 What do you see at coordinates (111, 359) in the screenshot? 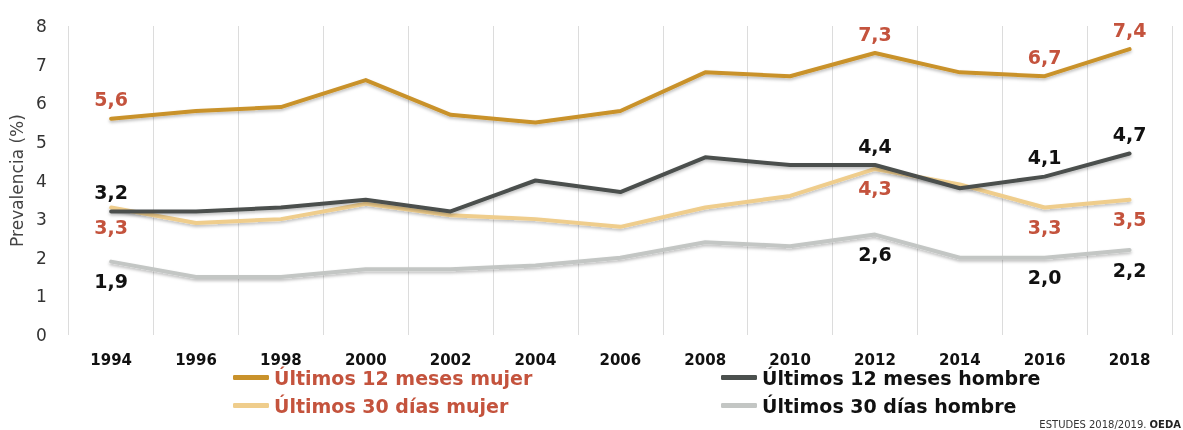
I see `x-tick-label: 1994` at bounding box center [111, 359].